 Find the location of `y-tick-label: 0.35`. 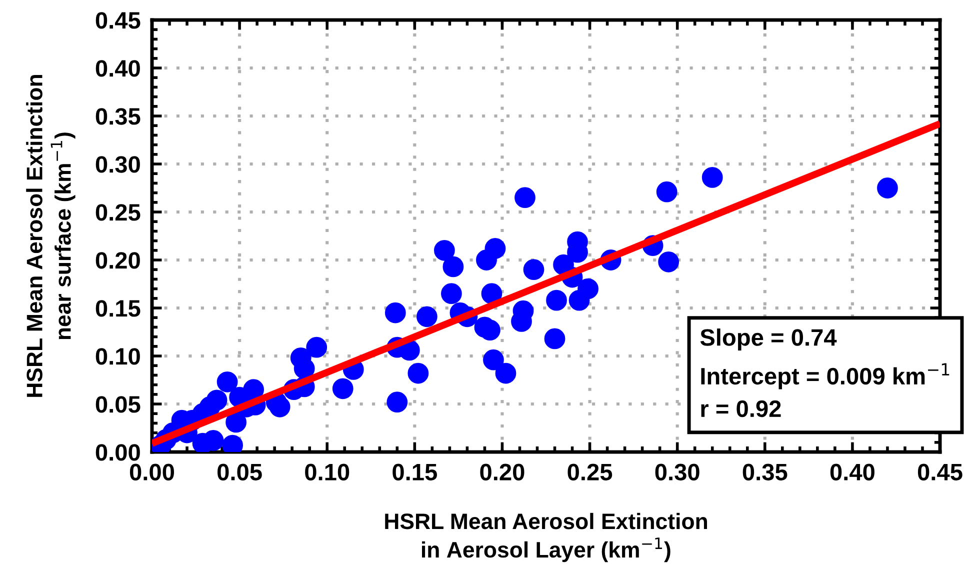

y-tick-label: 0.35 is located at coordinates (118, 116).